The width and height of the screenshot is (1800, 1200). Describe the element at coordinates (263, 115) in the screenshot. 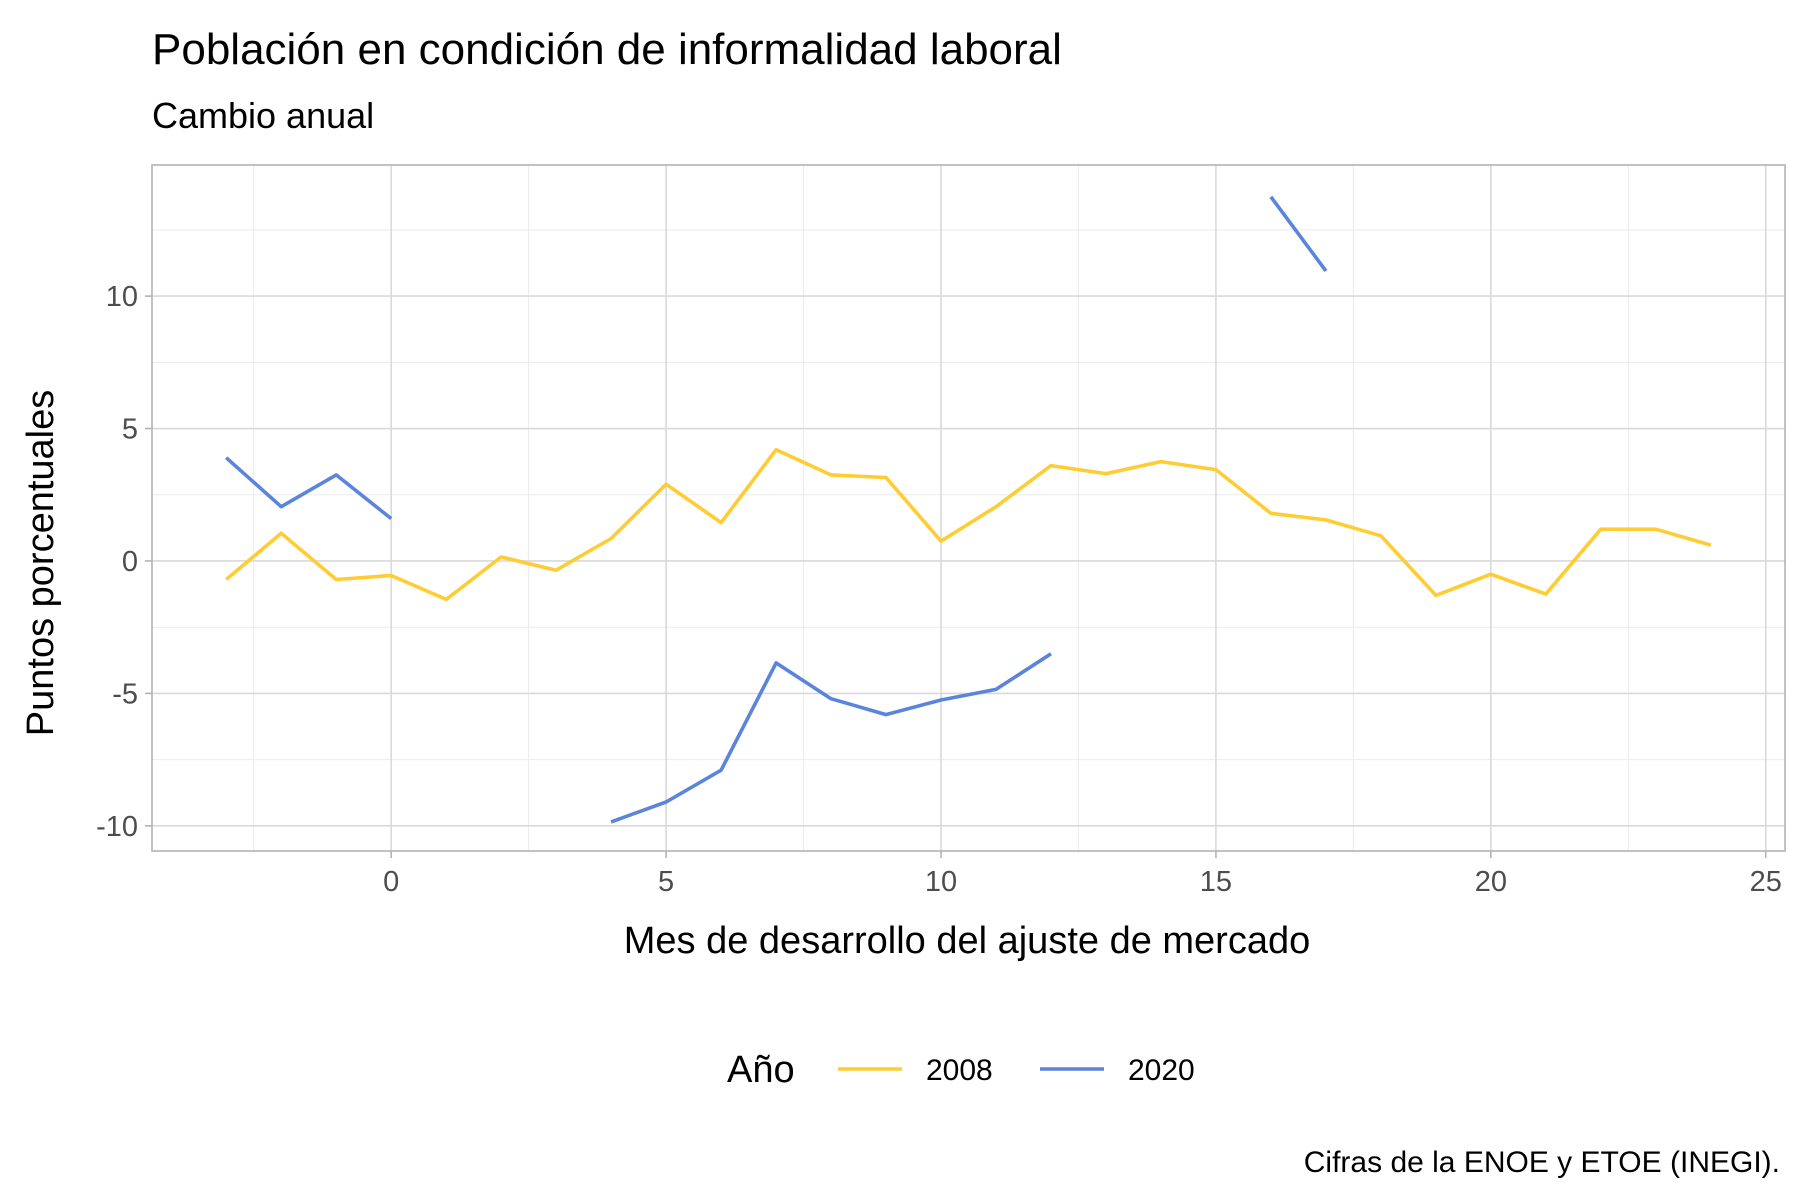

I see `chart-subtitle: Cambio anual` at that location.